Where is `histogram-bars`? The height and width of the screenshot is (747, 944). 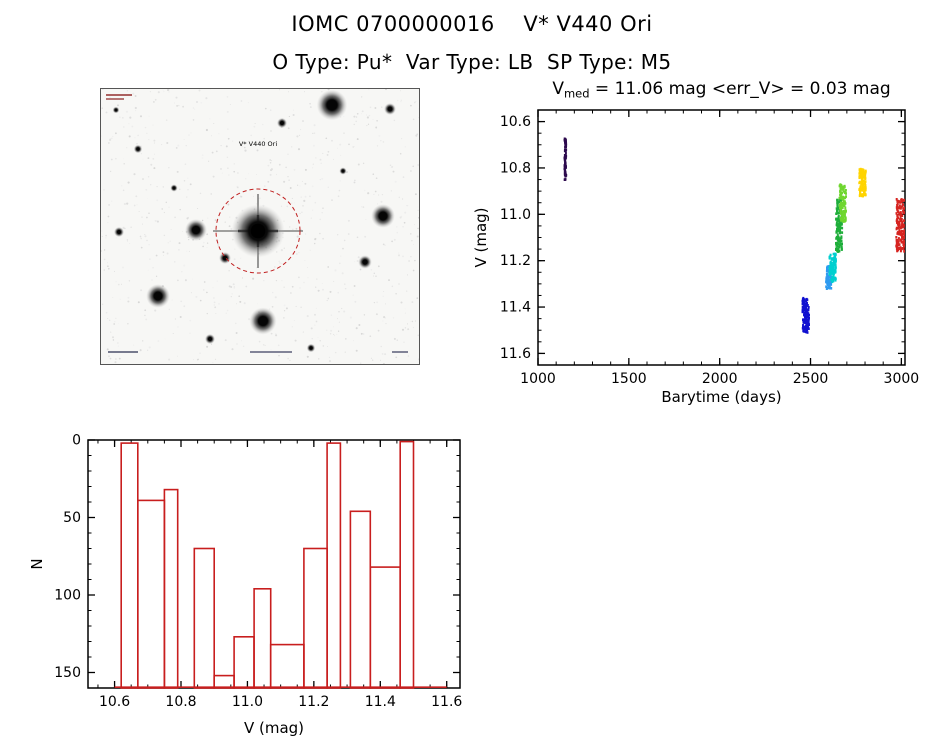 histogram-bars is located at coordinates (280, 564).